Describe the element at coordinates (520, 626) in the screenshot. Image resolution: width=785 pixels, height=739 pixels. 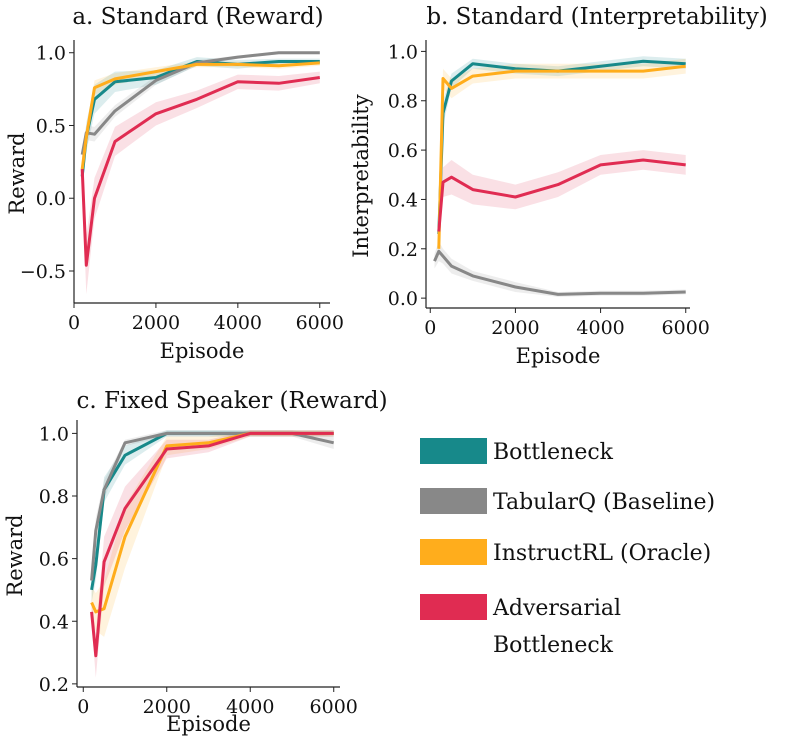
I see `legend-item-adversarial-bottleneck: Adversarial Bottleneck` at that location.